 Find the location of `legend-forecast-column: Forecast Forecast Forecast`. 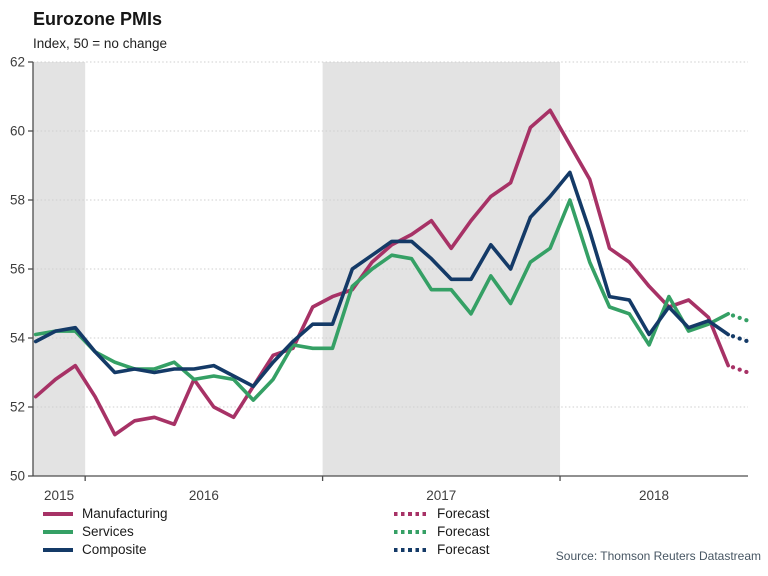

legend-forecast-column: Forecast Forecast Forecast is located at coordinates (442, 532).